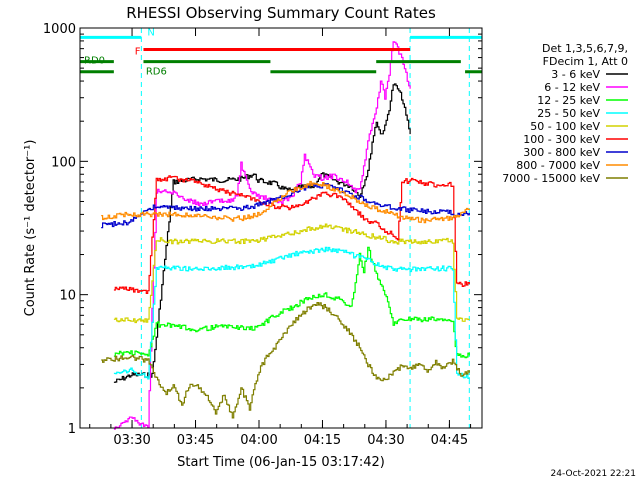  Describe the element at coordinates (593, 474) in the screenshot. I see `timestamp: 24-Oct-2021 22:21` at that location.